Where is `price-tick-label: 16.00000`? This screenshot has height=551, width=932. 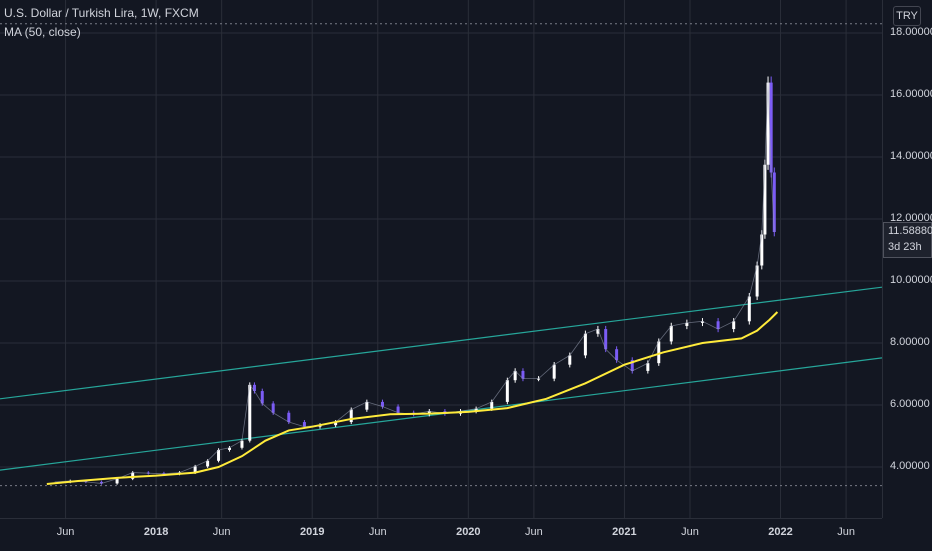
price-tick-label: 16.00000 is located at coordinates (911, 94).